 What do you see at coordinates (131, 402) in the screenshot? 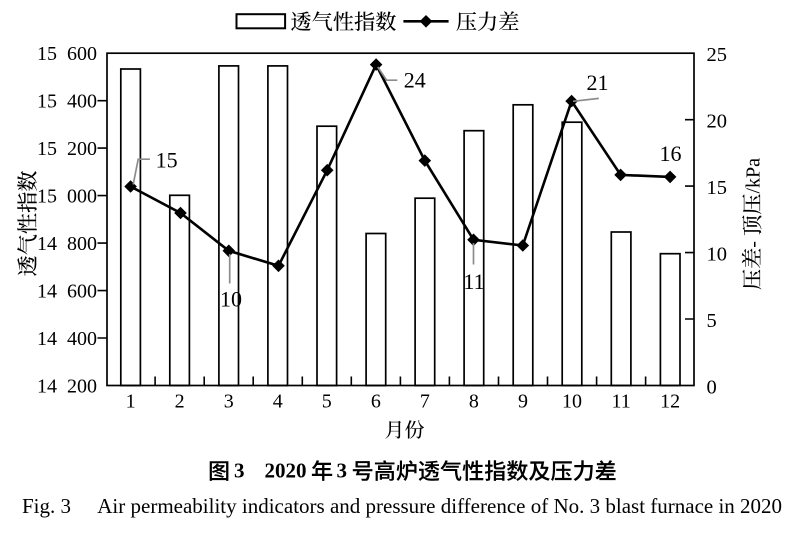
I see `svg-text: 1` at bounding box center [131, 402].